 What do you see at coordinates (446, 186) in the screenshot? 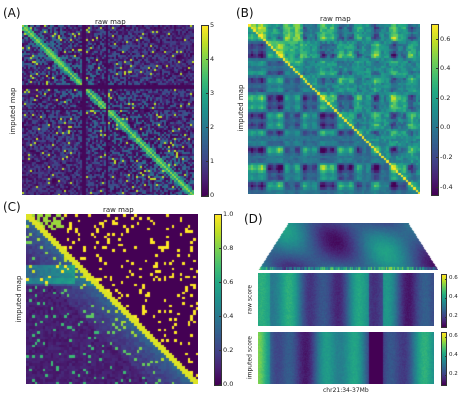
I see `colorbar-tick-label: -0.4` at bounding box center [446, 186].